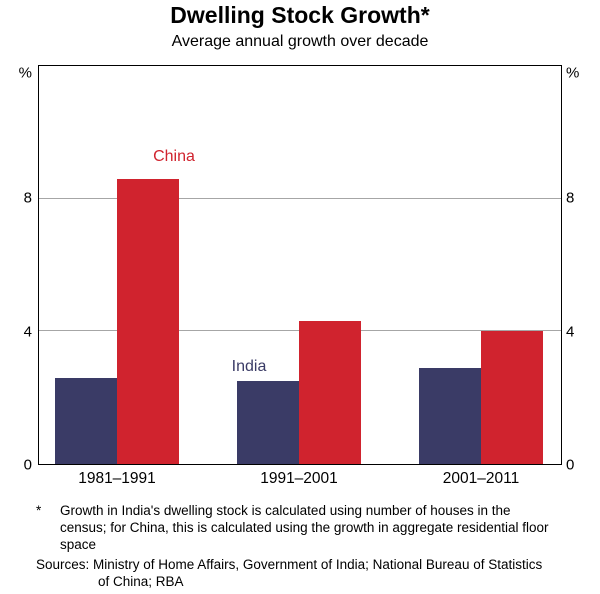  What do you see at coordinates (581, 269) in the screenshot?
I see `y-axis-right: % 0 4 8` at bounding box center [581, 269].